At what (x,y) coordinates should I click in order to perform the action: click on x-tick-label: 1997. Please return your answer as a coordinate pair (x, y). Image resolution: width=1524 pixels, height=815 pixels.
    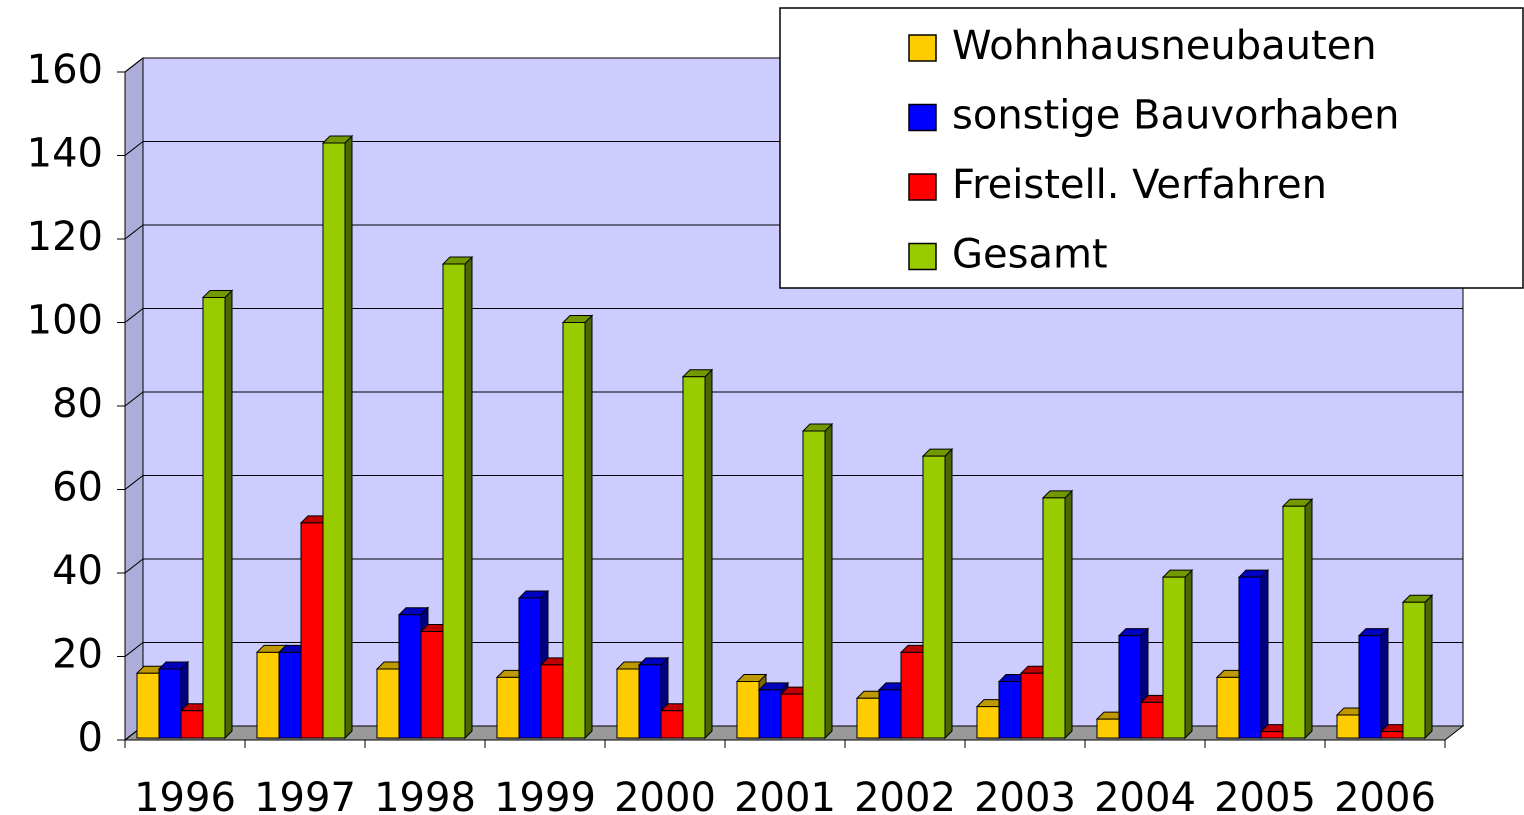
    Looking at the image, I should click on (305, 795).